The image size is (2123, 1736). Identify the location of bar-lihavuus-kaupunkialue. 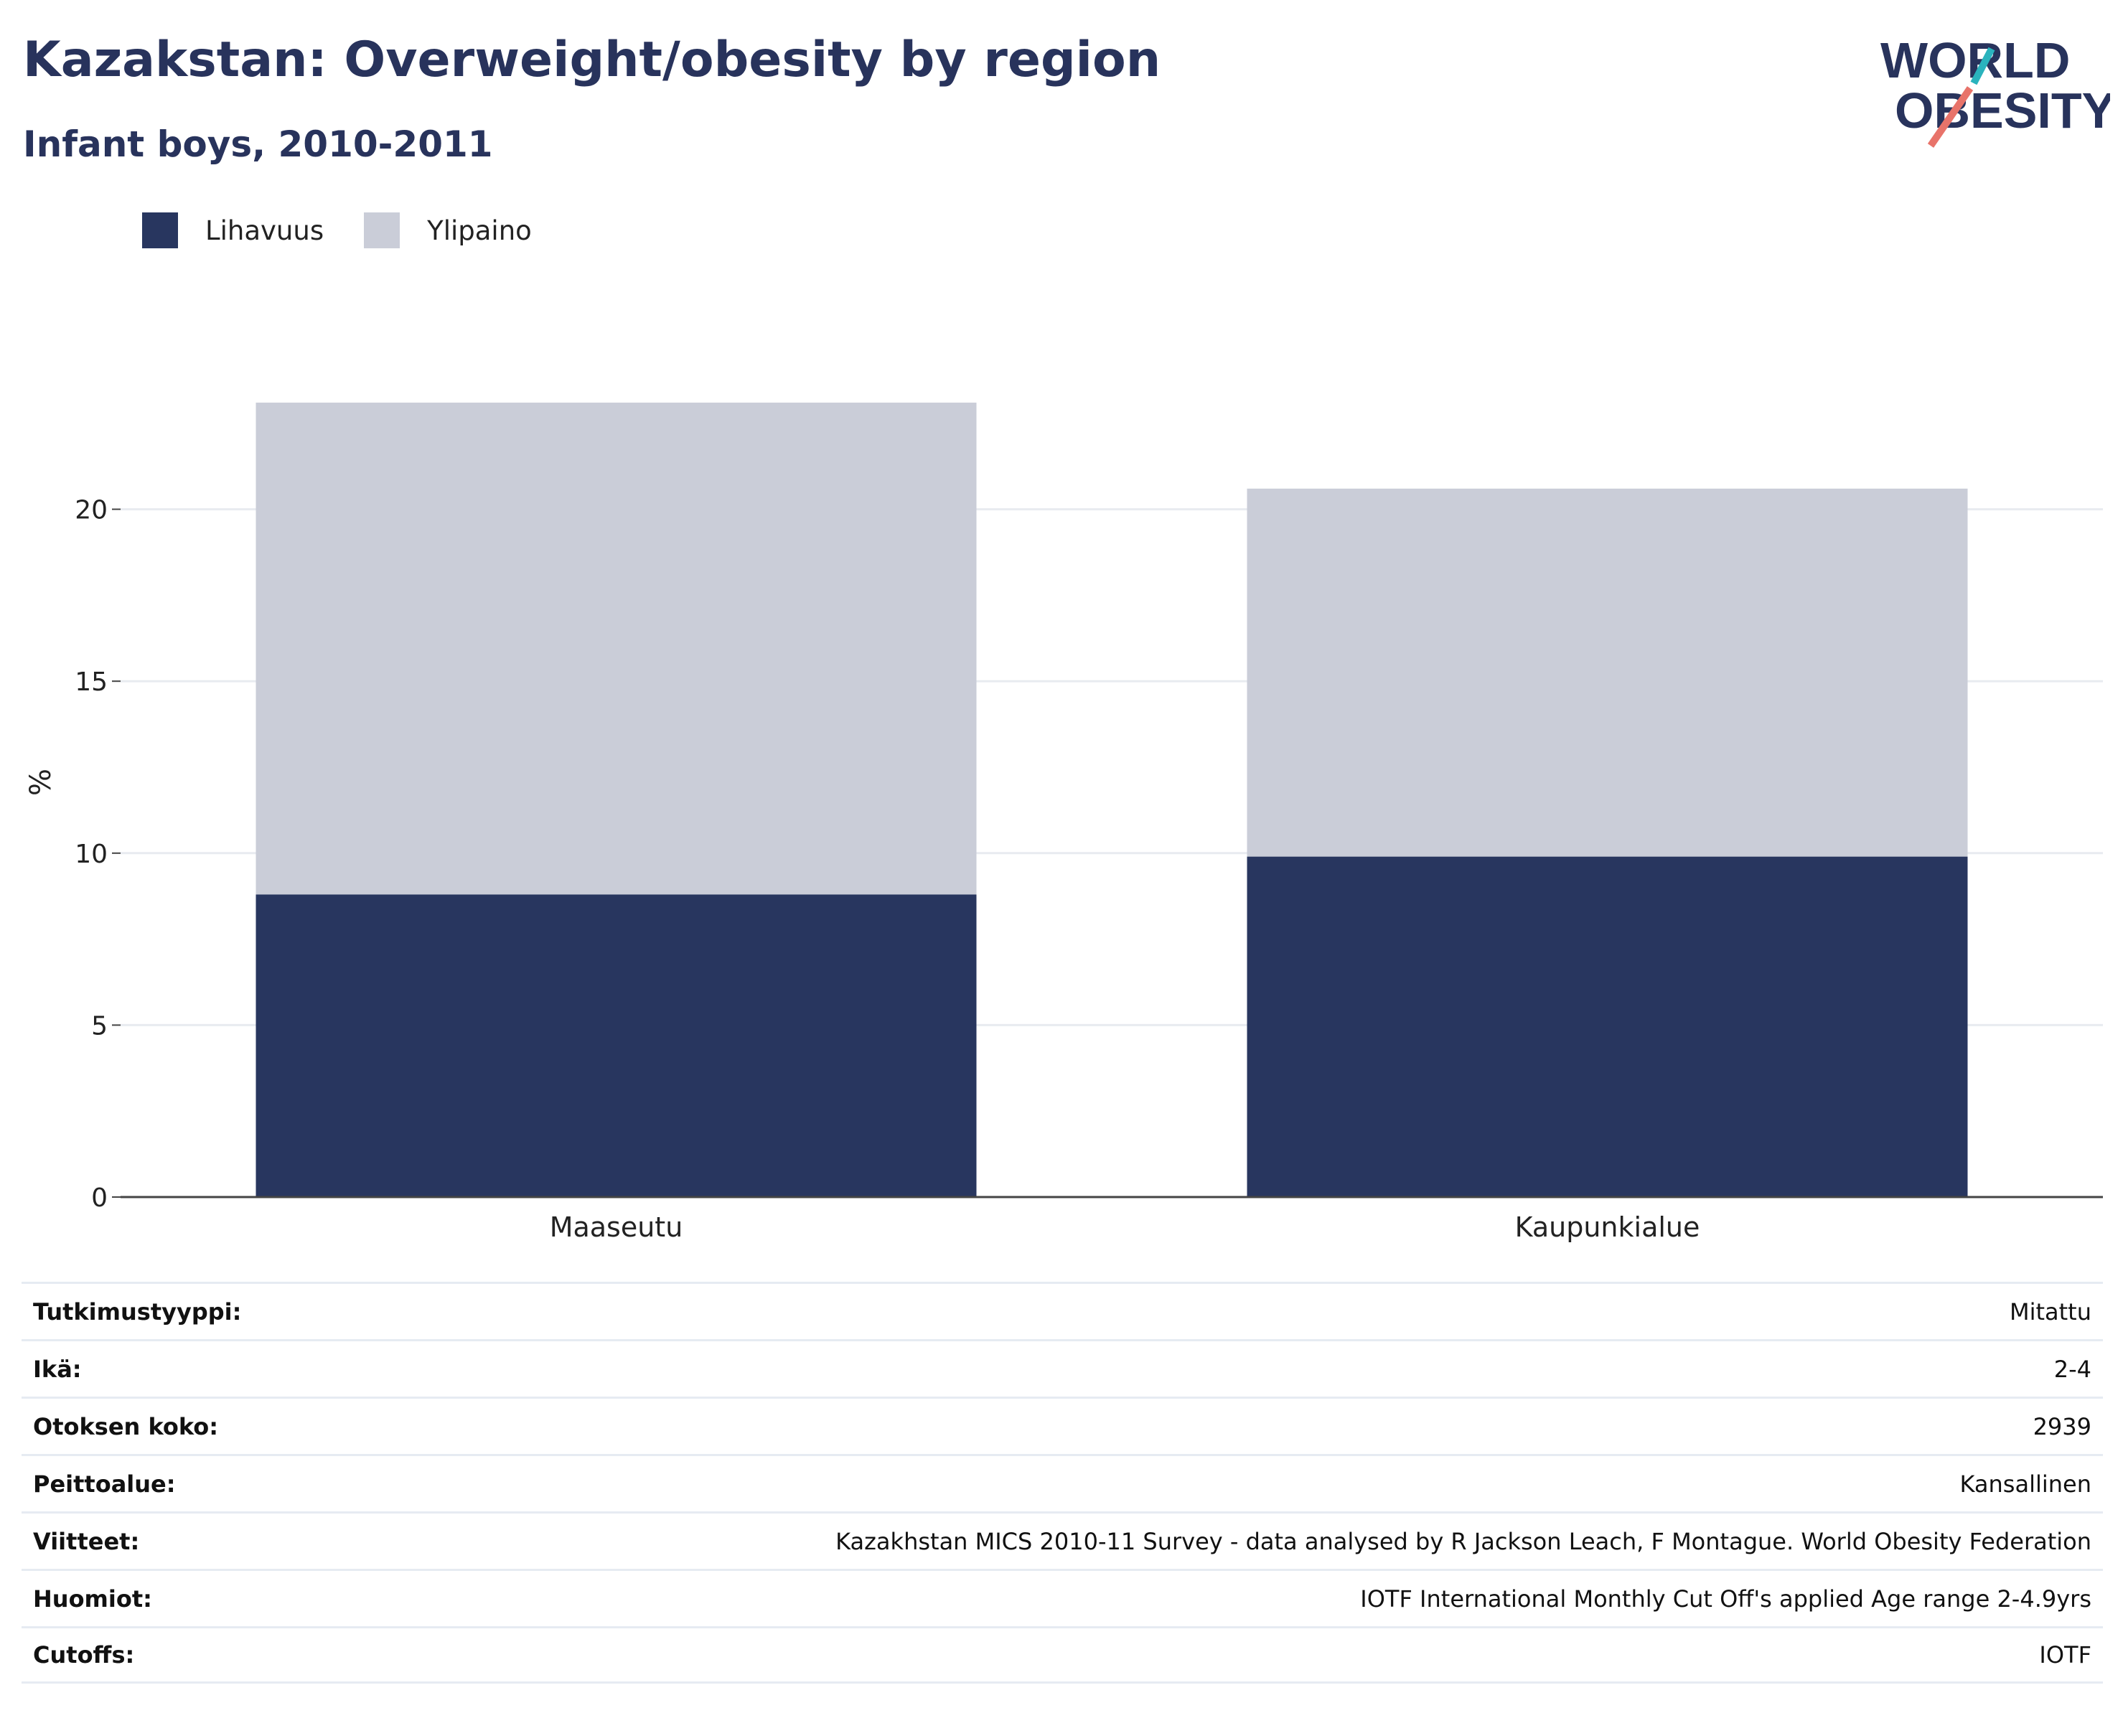
(1607, 1026).